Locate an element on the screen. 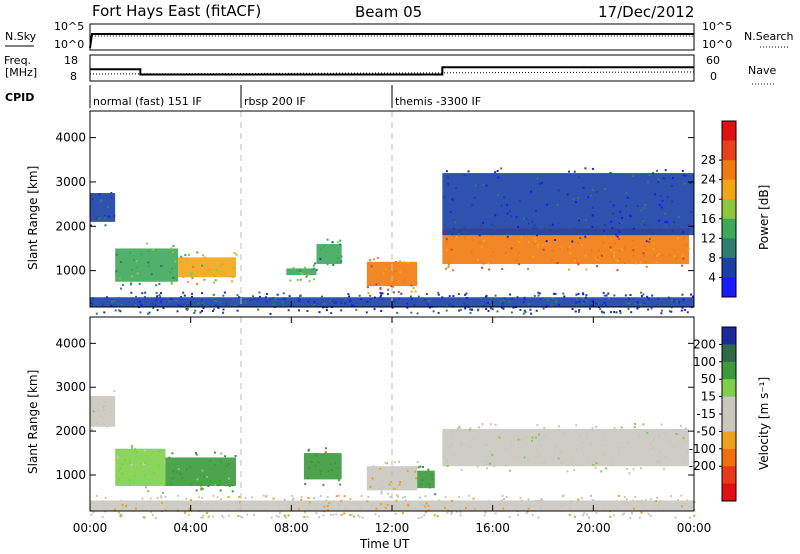 The width and height of the screenshot is (800, 554). power-colorbar-label: Power [dB] is located at coordinates (764, 217).